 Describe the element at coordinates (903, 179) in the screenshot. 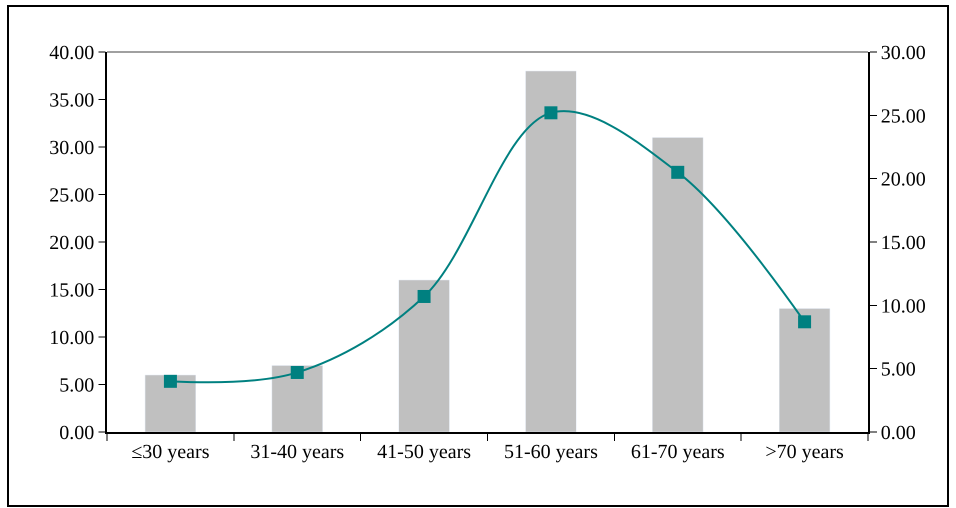

I see `y2-tick-label: 20.00` at that location.